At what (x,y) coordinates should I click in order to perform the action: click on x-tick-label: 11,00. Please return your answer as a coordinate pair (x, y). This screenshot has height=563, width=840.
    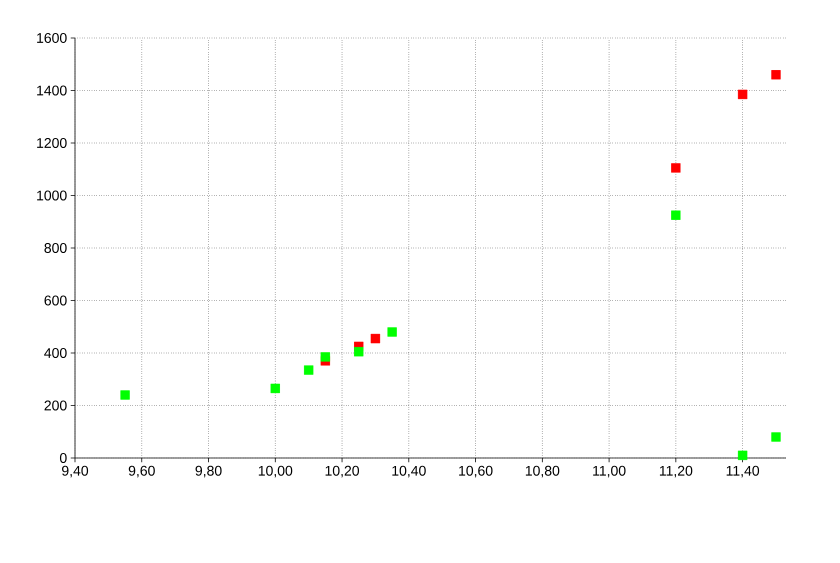
    Looking at the image, I should click on (609, 472).